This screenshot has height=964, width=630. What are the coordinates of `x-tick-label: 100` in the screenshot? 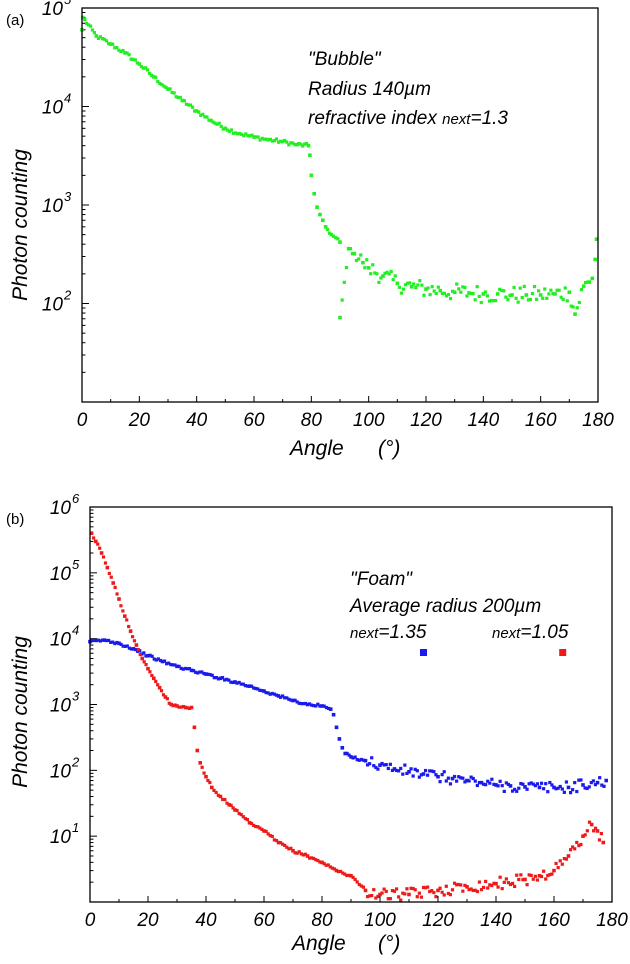 It's located at (369, 420).